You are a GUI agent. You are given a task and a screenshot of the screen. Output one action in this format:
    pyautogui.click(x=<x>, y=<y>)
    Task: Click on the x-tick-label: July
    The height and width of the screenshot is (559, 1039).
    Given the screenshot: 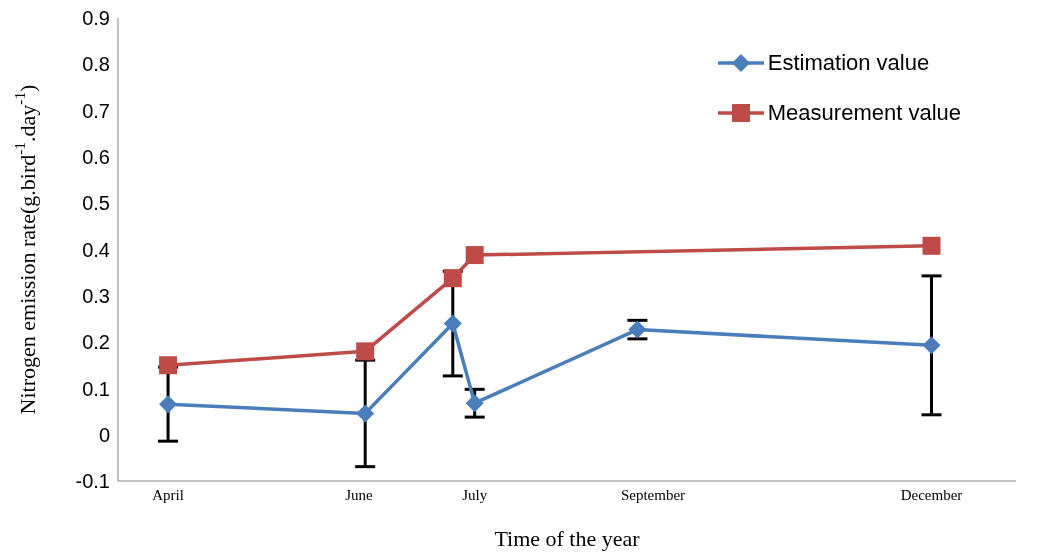 What is the action you would take?
    pyautogui.click(x=475, y=494)
    